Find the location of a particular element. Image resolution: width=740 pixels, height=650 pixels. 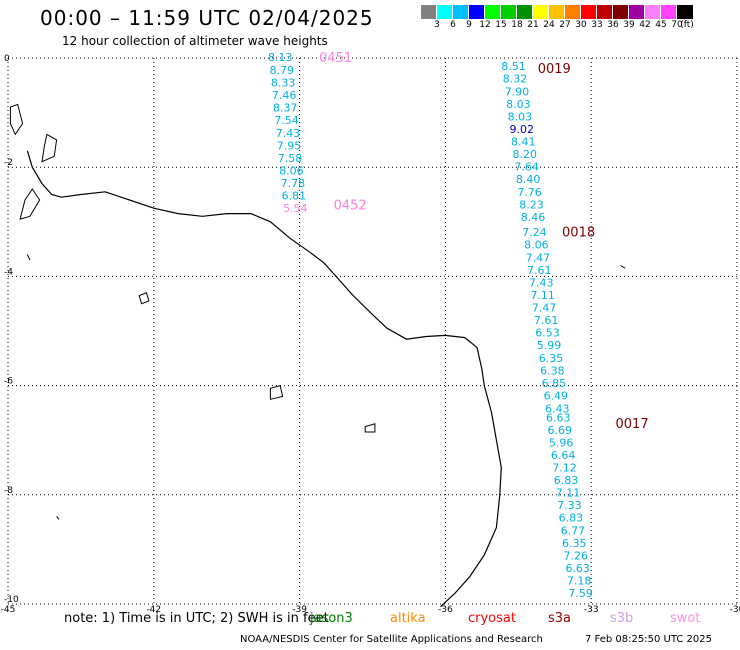

lon-tick-label: -42 is located at coordinates (153, 610).